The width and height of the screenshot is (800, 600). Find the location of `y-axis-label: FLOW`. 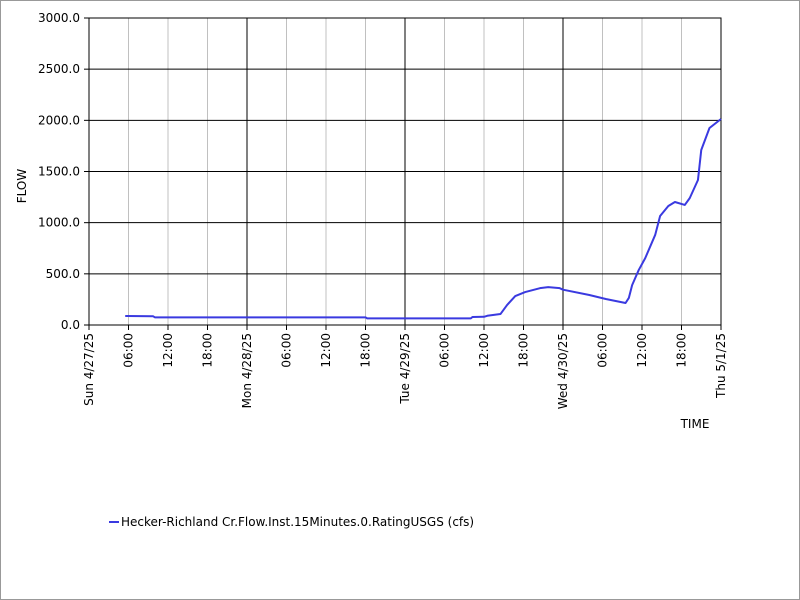

y-axis-label: FLOW is located at coordinates (22, 186).